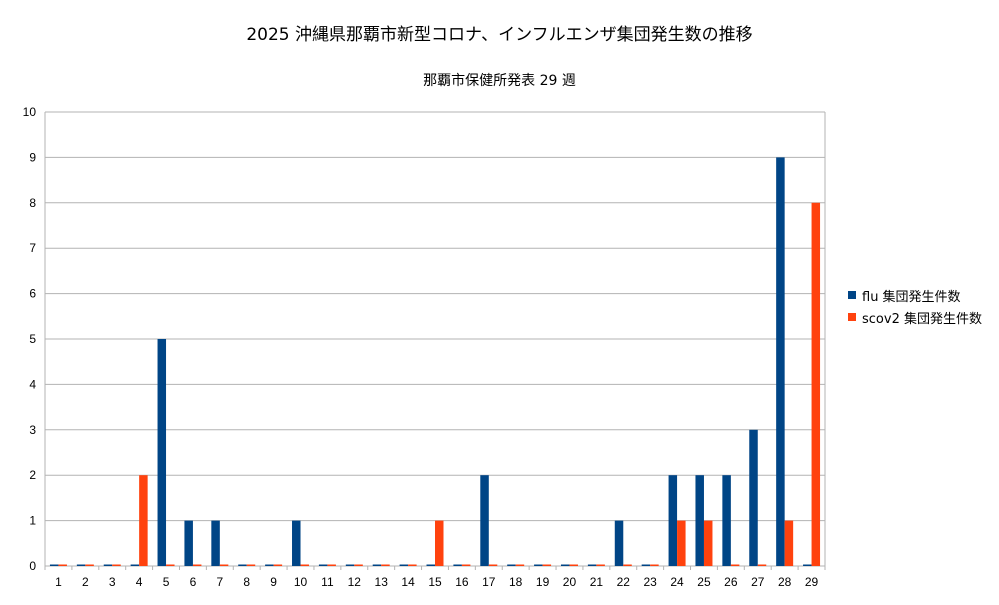 Image resolution: width=999 pixels, height=605 pixels. Describe the element at coordinates (112, 582) in the screenshot. I see `x-tick-label-3: 3` at that location.